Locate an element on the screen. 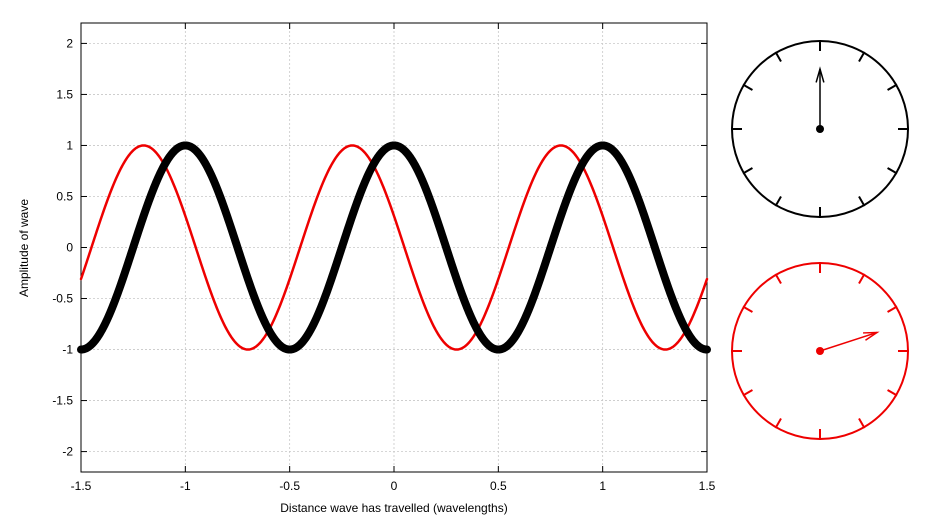 This screenshot has height=524, width=934. y-tick-label: -1.5 is located at coordinates (62, 401).